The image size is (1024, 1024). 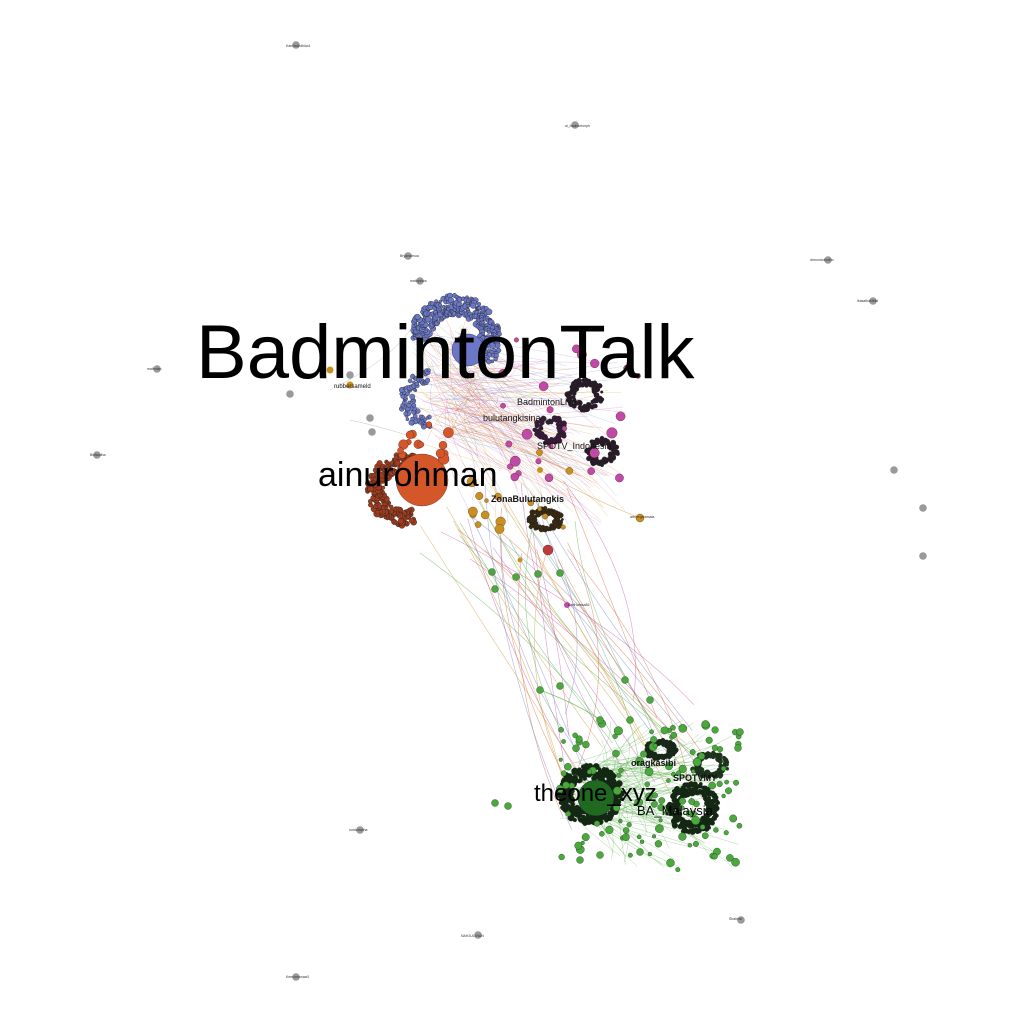 What do you see at coordinates (418, 281) in the screenshot?
I see `peripheral-label: mathysiwa` at bounding box center [418, 281].